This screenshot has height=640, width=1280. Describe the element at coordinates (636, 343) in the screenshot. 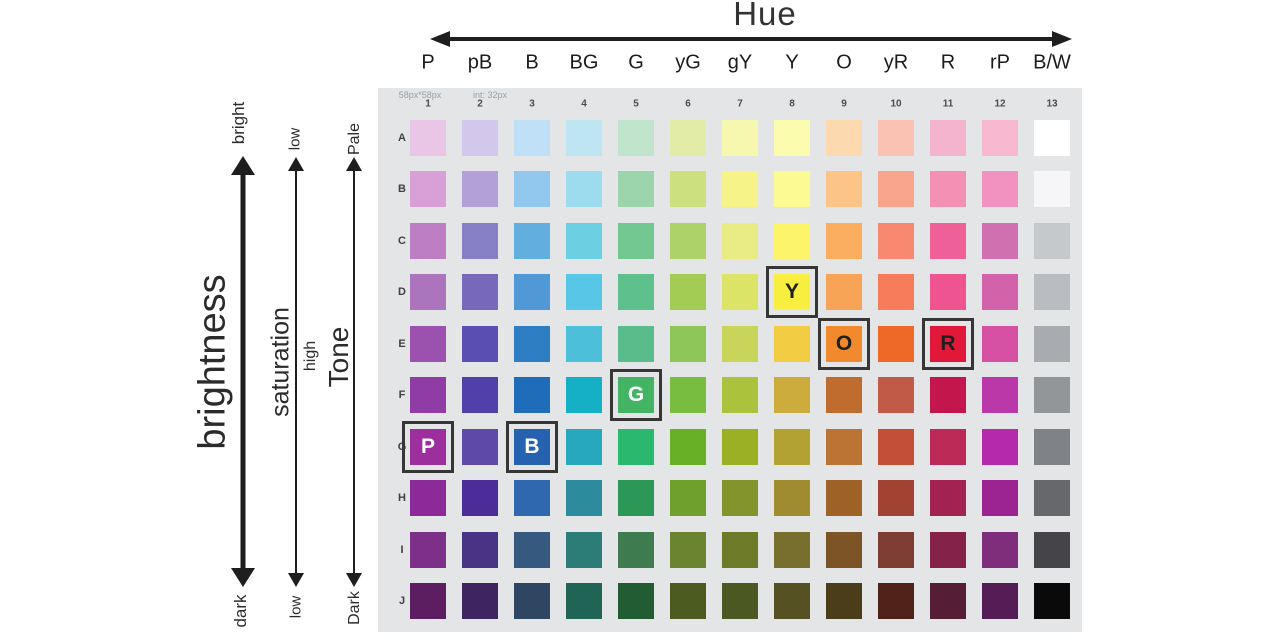

I see `swatch-E5` at that location.